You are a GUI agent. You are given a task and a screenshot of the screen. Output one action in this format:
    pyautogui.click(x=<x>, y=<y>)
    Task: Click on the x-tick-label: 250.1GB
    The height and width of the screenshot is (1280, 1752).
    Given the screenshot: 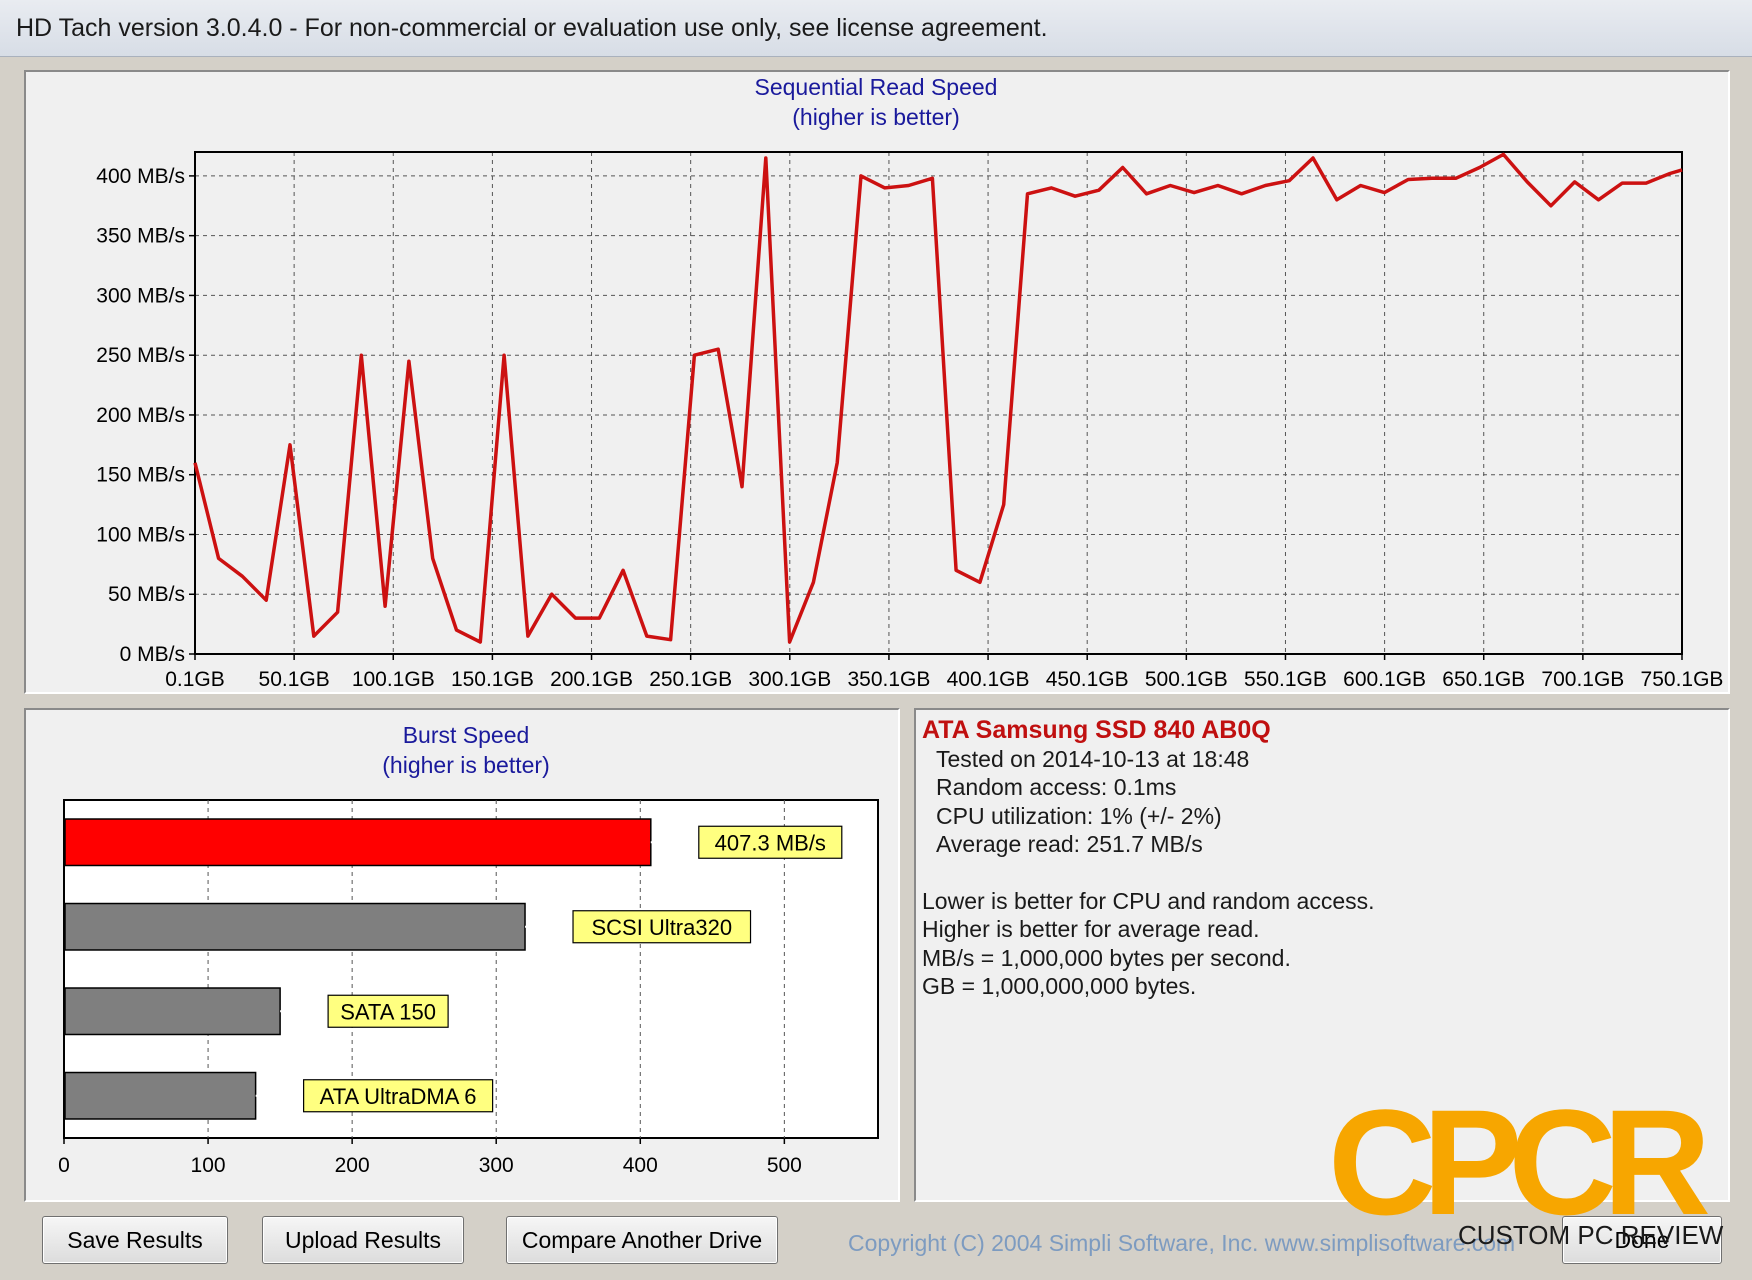 What is the action you would take?
    pyautogui.click(x=690, y=679)
    